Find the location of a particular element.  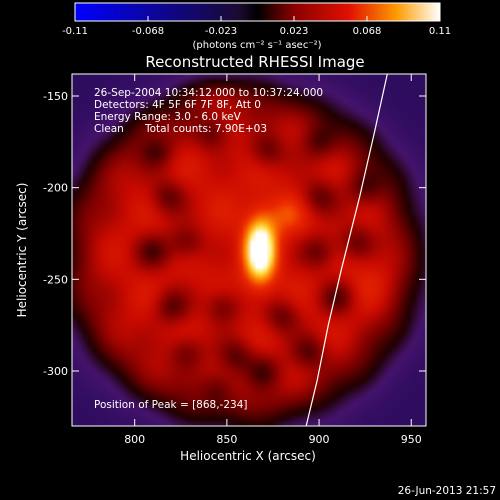

y-tick-label: -300 is located at coordinates (55, 371).